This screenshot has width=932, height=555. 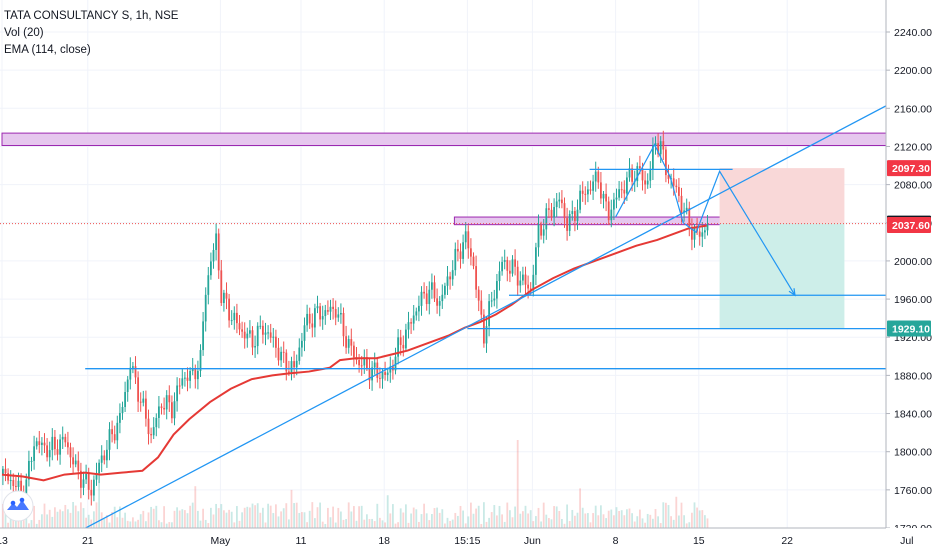 What do you see at coordinates (705, 219) in the screenshot?
I see `pattern-zigzag` at bounding box center [705, 219].